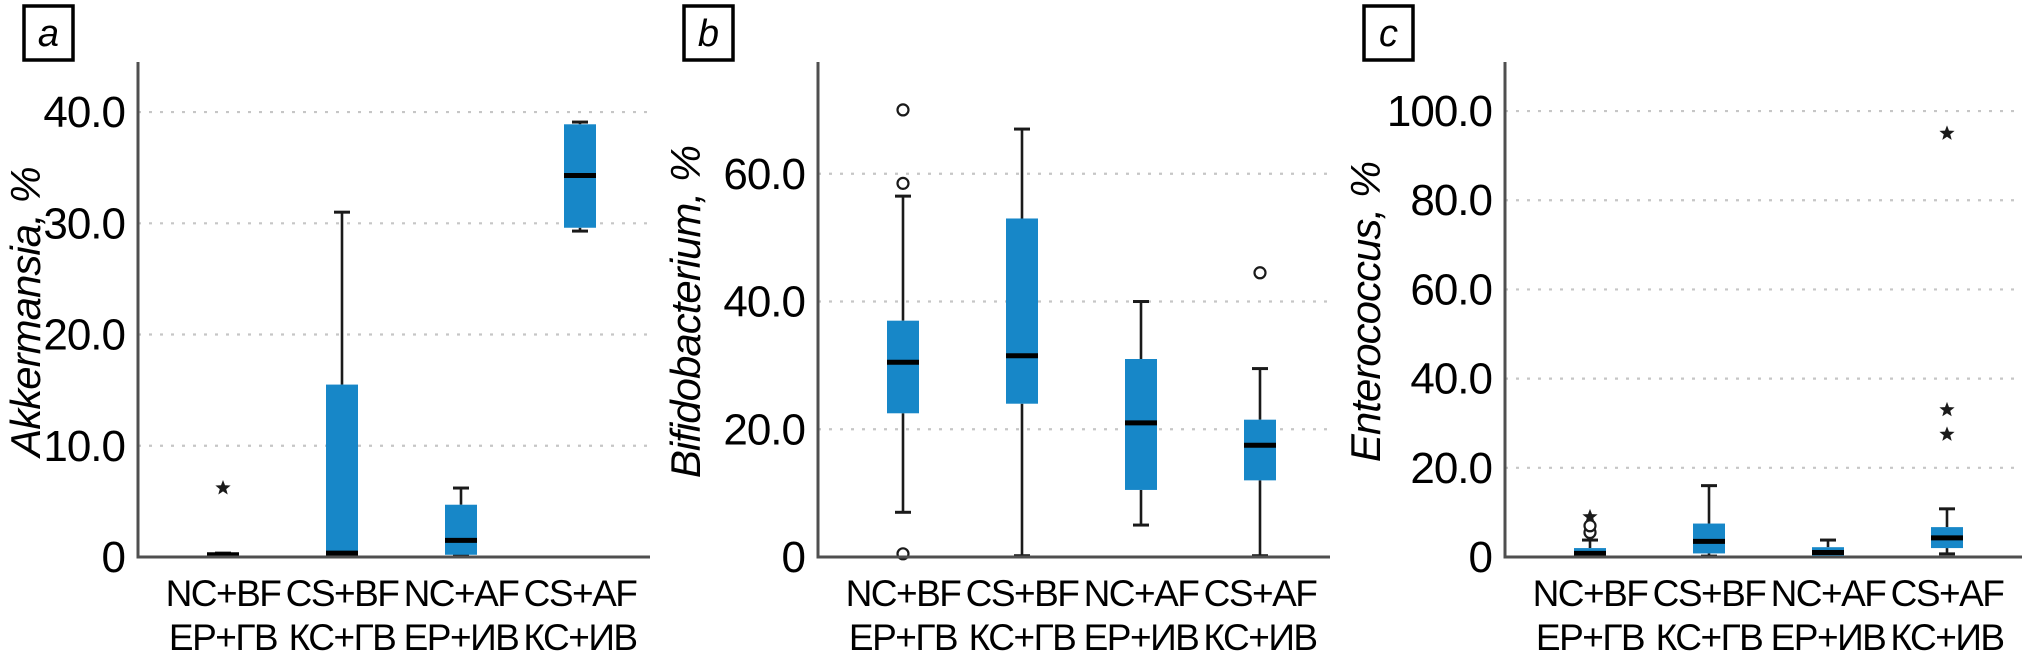 The image size is (2032, 657). I want to click on y-axis-label: Enterococcus, %, so click(1365, 312).